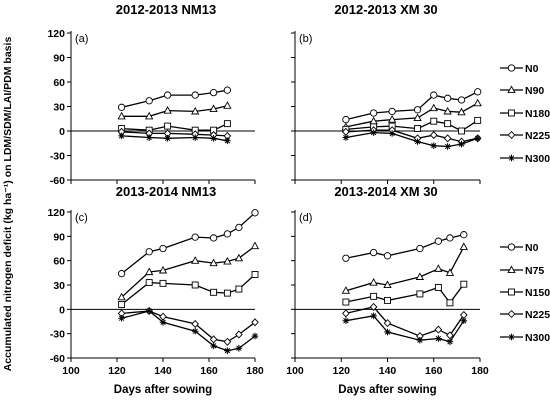  I want to click on legend-label: N150, so click(537, 293).